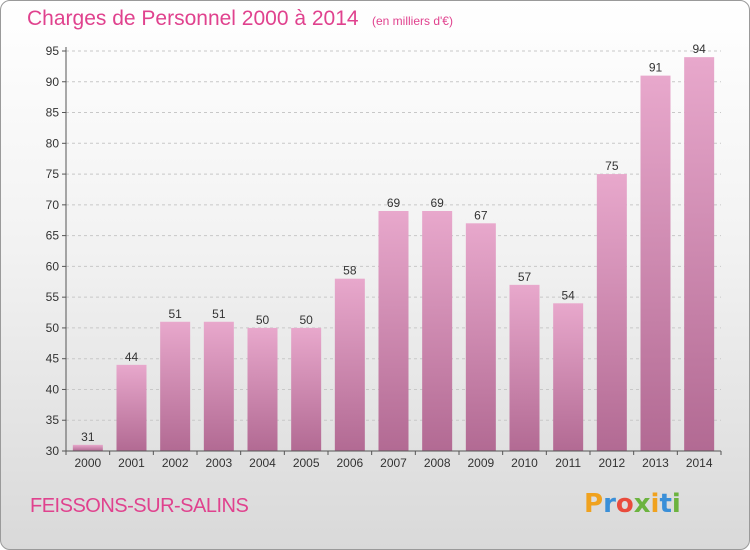  I want to click on x-tick-label: 2000, so click(87, 463).